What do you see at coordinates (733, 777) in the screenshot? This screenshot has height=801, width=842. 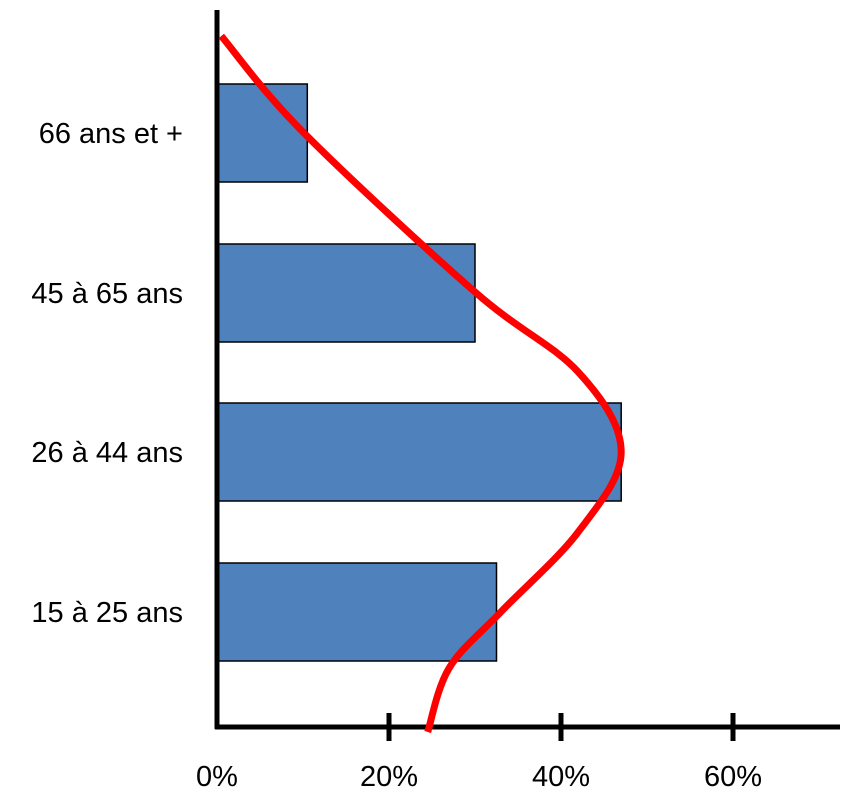 I see `x-tick-label: 60%` at bounding box center [733, 777].